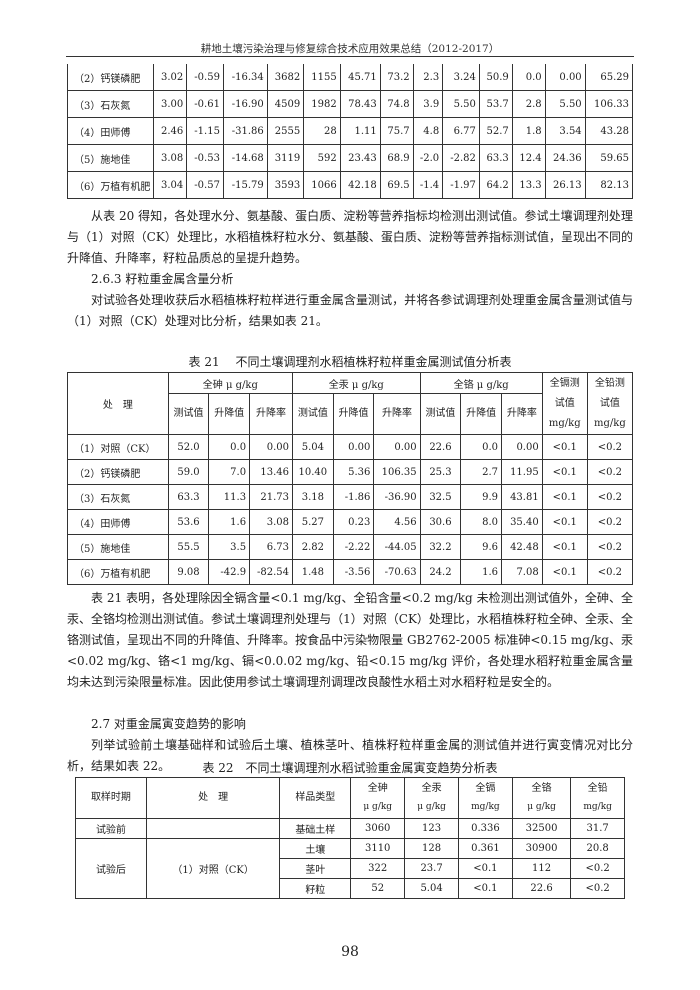  Describe the element at coordinates (397, 547) in the screenshot. I see `table-cell: -44.05` at that location.